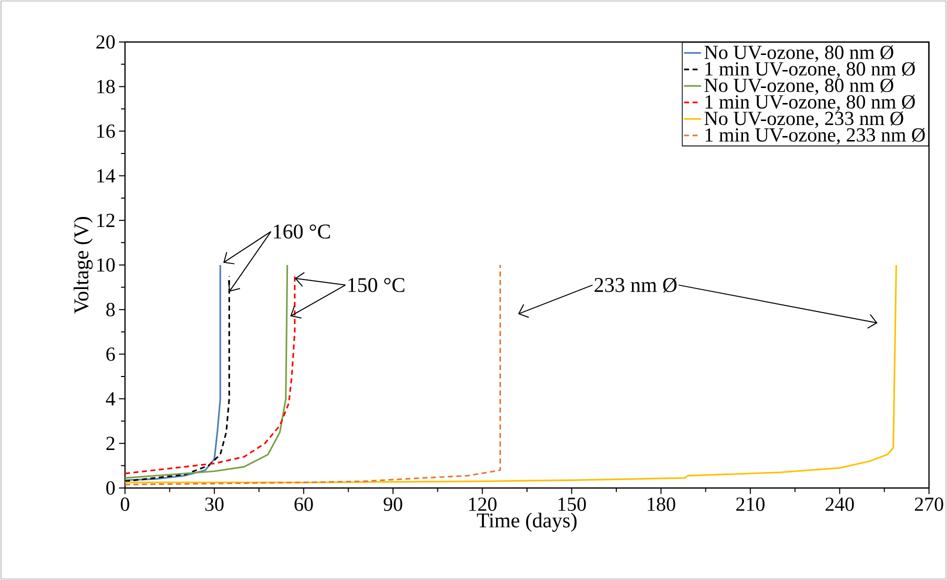 The width and height of the screenshot is (947, 580). What do you see at coordinates (526, 522) in the screenshot?
I see `x-axis-title: Time (days)` at bounding box center [526, 522].